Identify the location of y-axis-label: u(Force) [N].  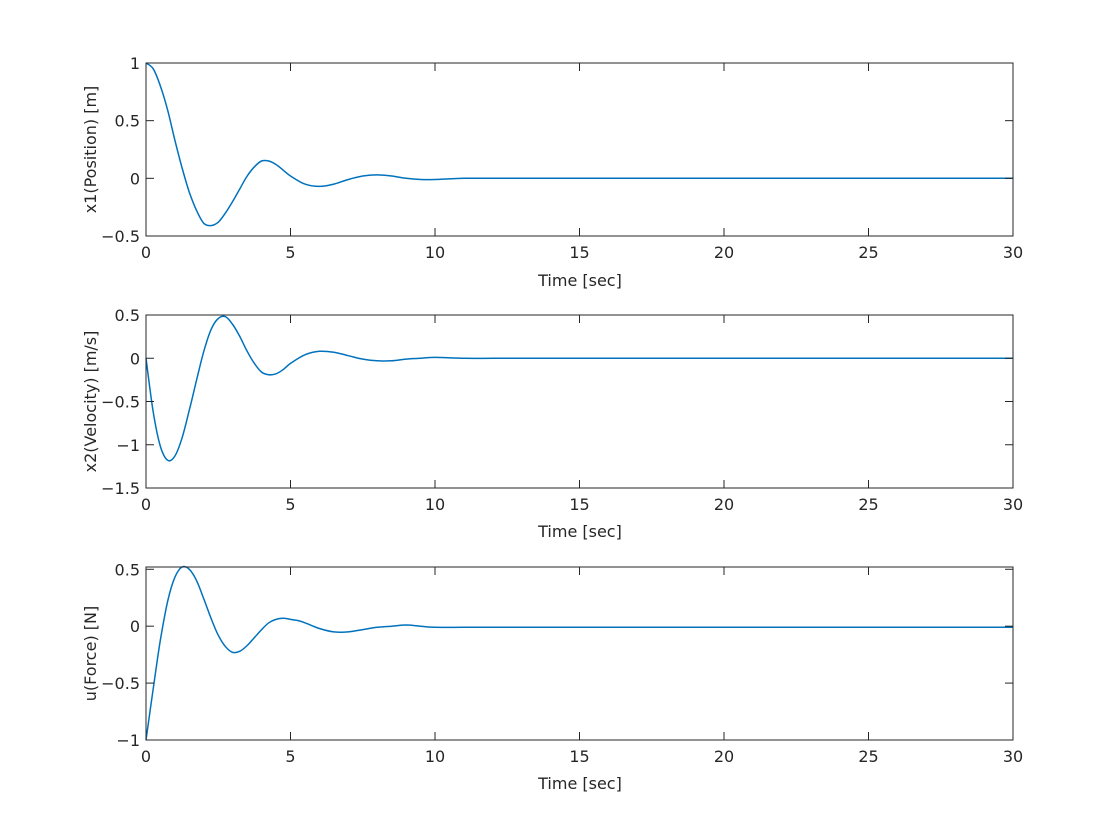
(90, 653).